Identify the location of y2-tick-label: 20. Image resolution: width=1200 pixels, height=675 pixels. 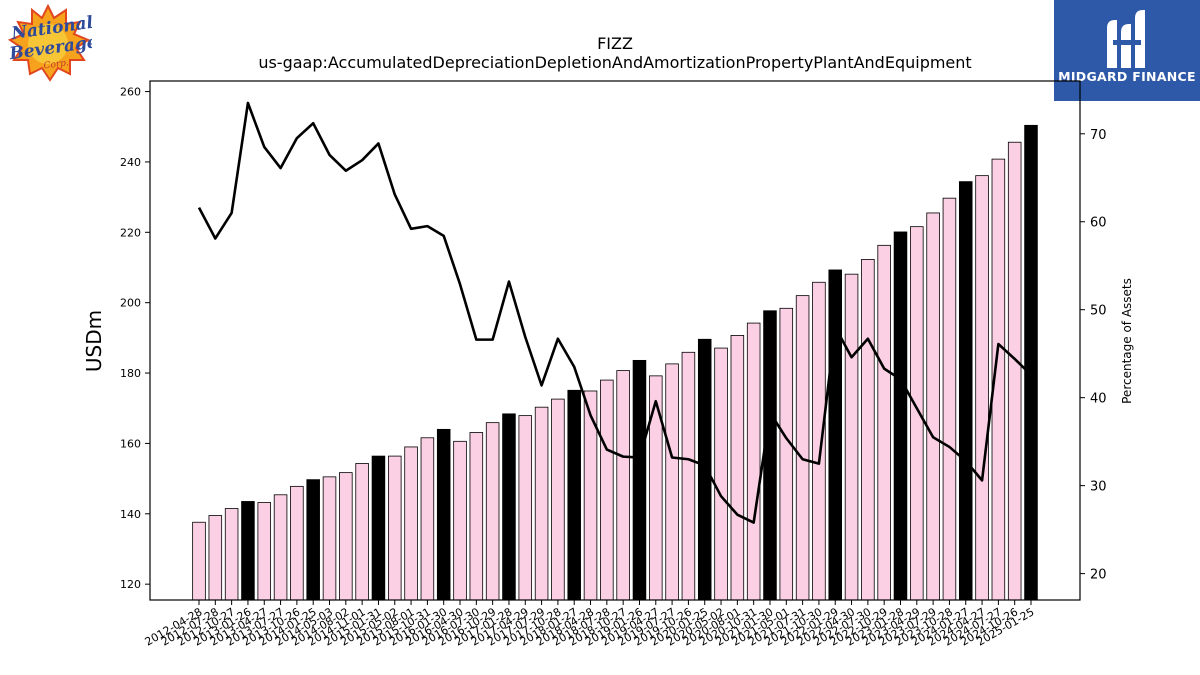
(1098, 575).